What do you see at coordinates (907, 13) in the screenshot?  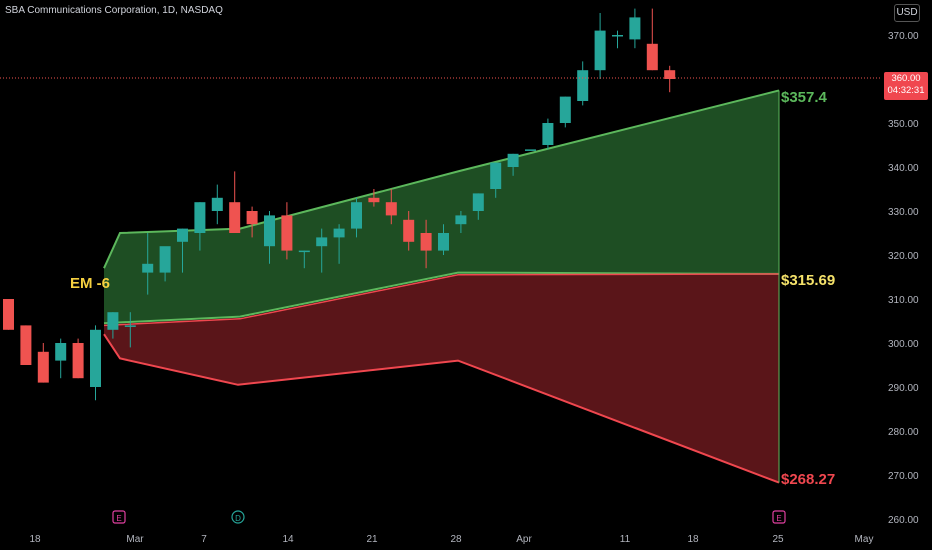 I see `currency-button: USD` at bounding box center [907, 13].